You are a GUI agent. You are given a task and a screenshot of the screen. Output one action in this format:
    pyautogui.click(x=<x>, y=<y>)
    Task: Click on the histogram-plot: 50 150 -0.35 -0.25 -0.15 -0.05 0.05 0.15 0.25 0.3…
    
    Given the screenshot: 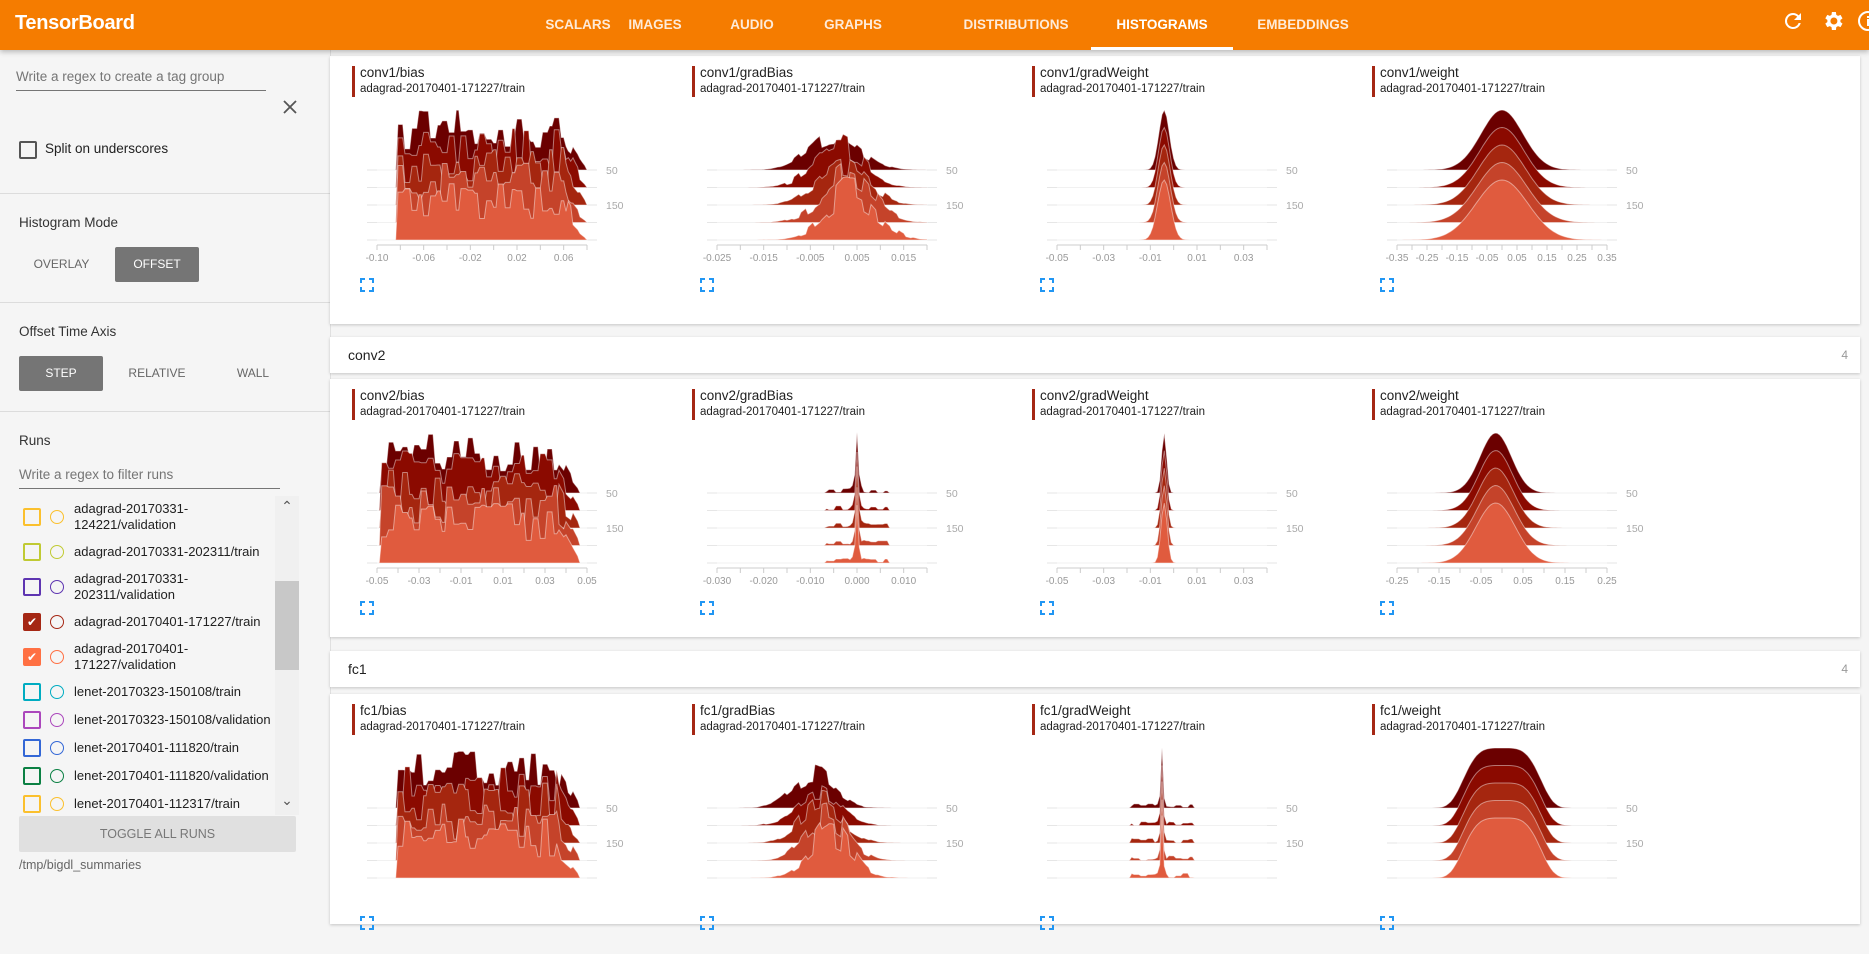 What is the action you would take?
    pyautogui.click(x=1515, y=186)
    